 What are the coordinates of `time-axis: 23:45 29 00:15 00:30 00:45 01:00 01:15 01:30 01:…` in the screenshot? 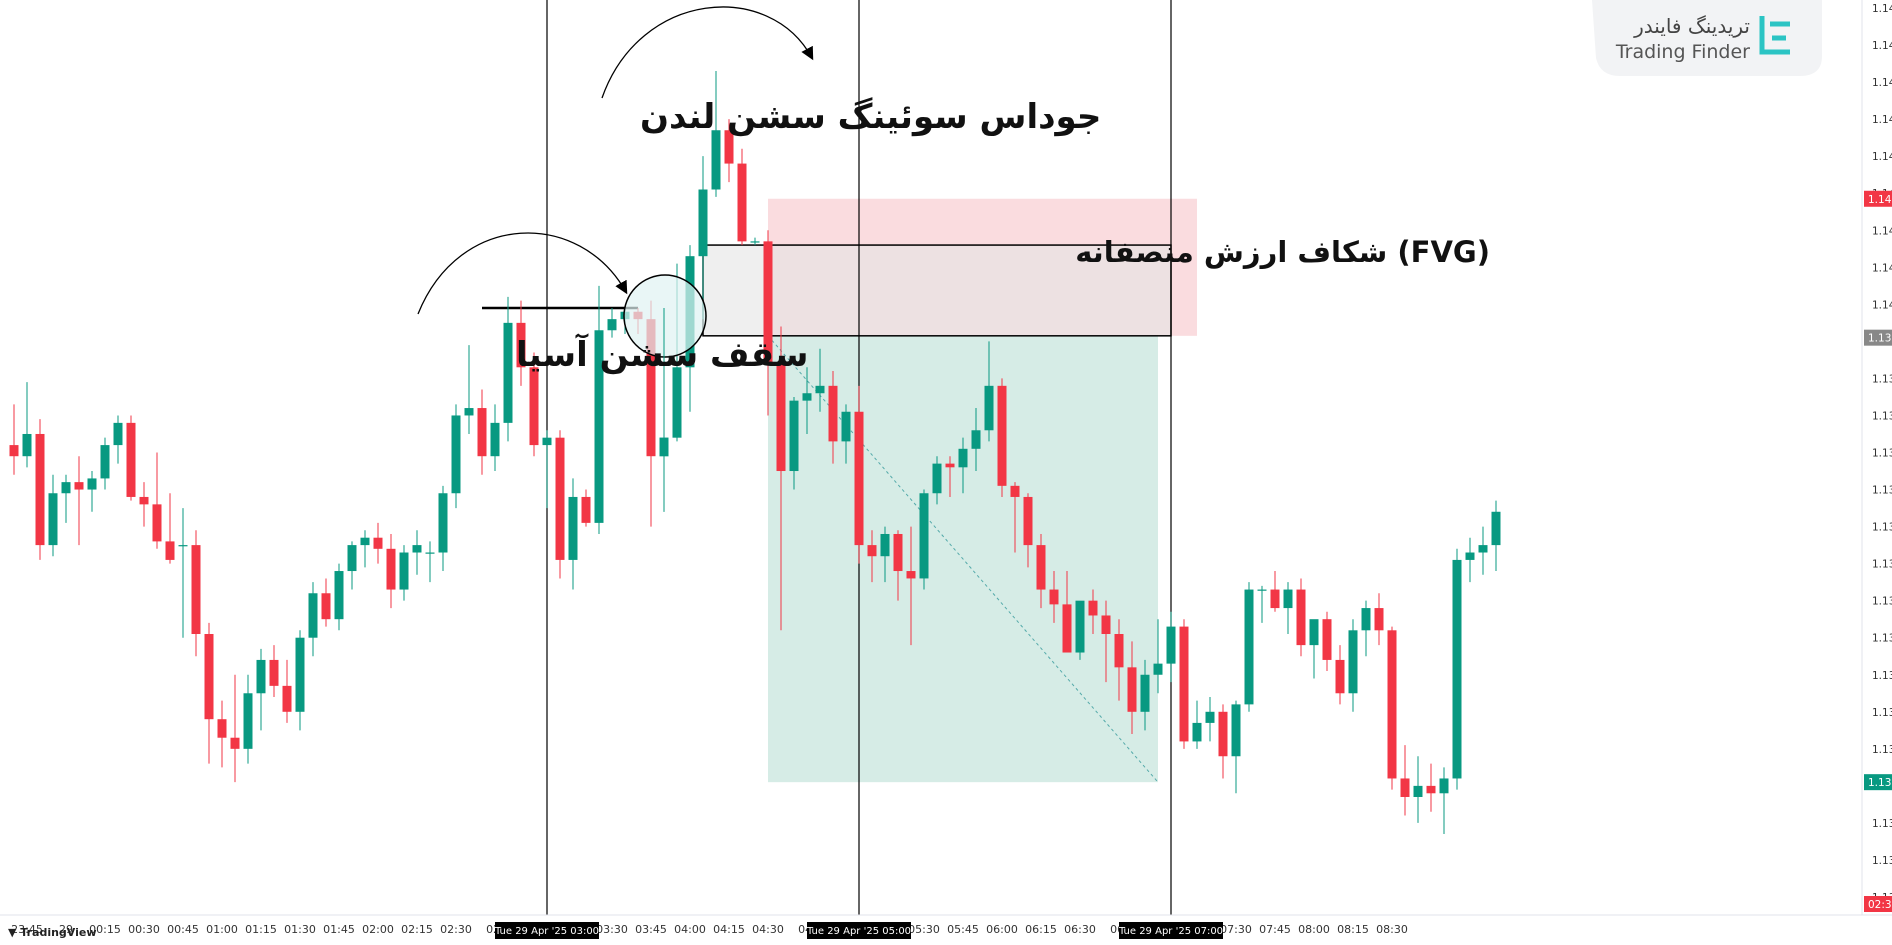 It's located at (709, 930).